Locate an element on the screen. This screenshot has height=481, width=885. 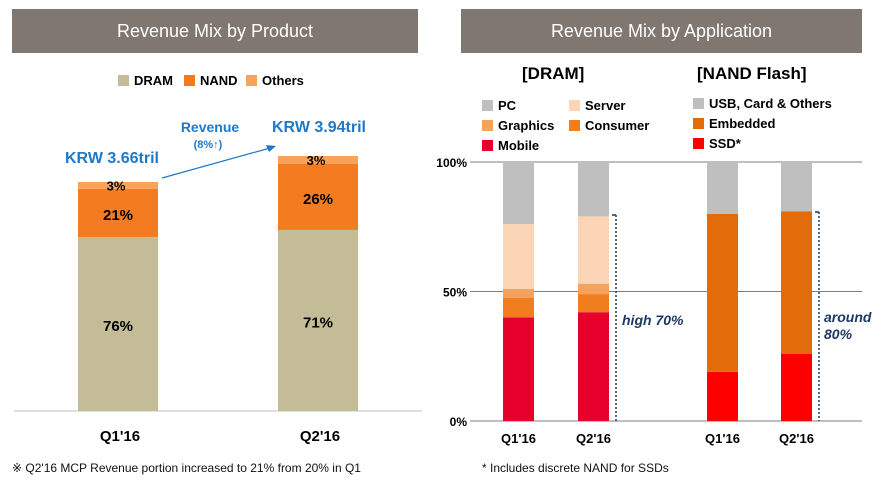
data-label-nand-1: 21% is located at coordinates (118, 215).